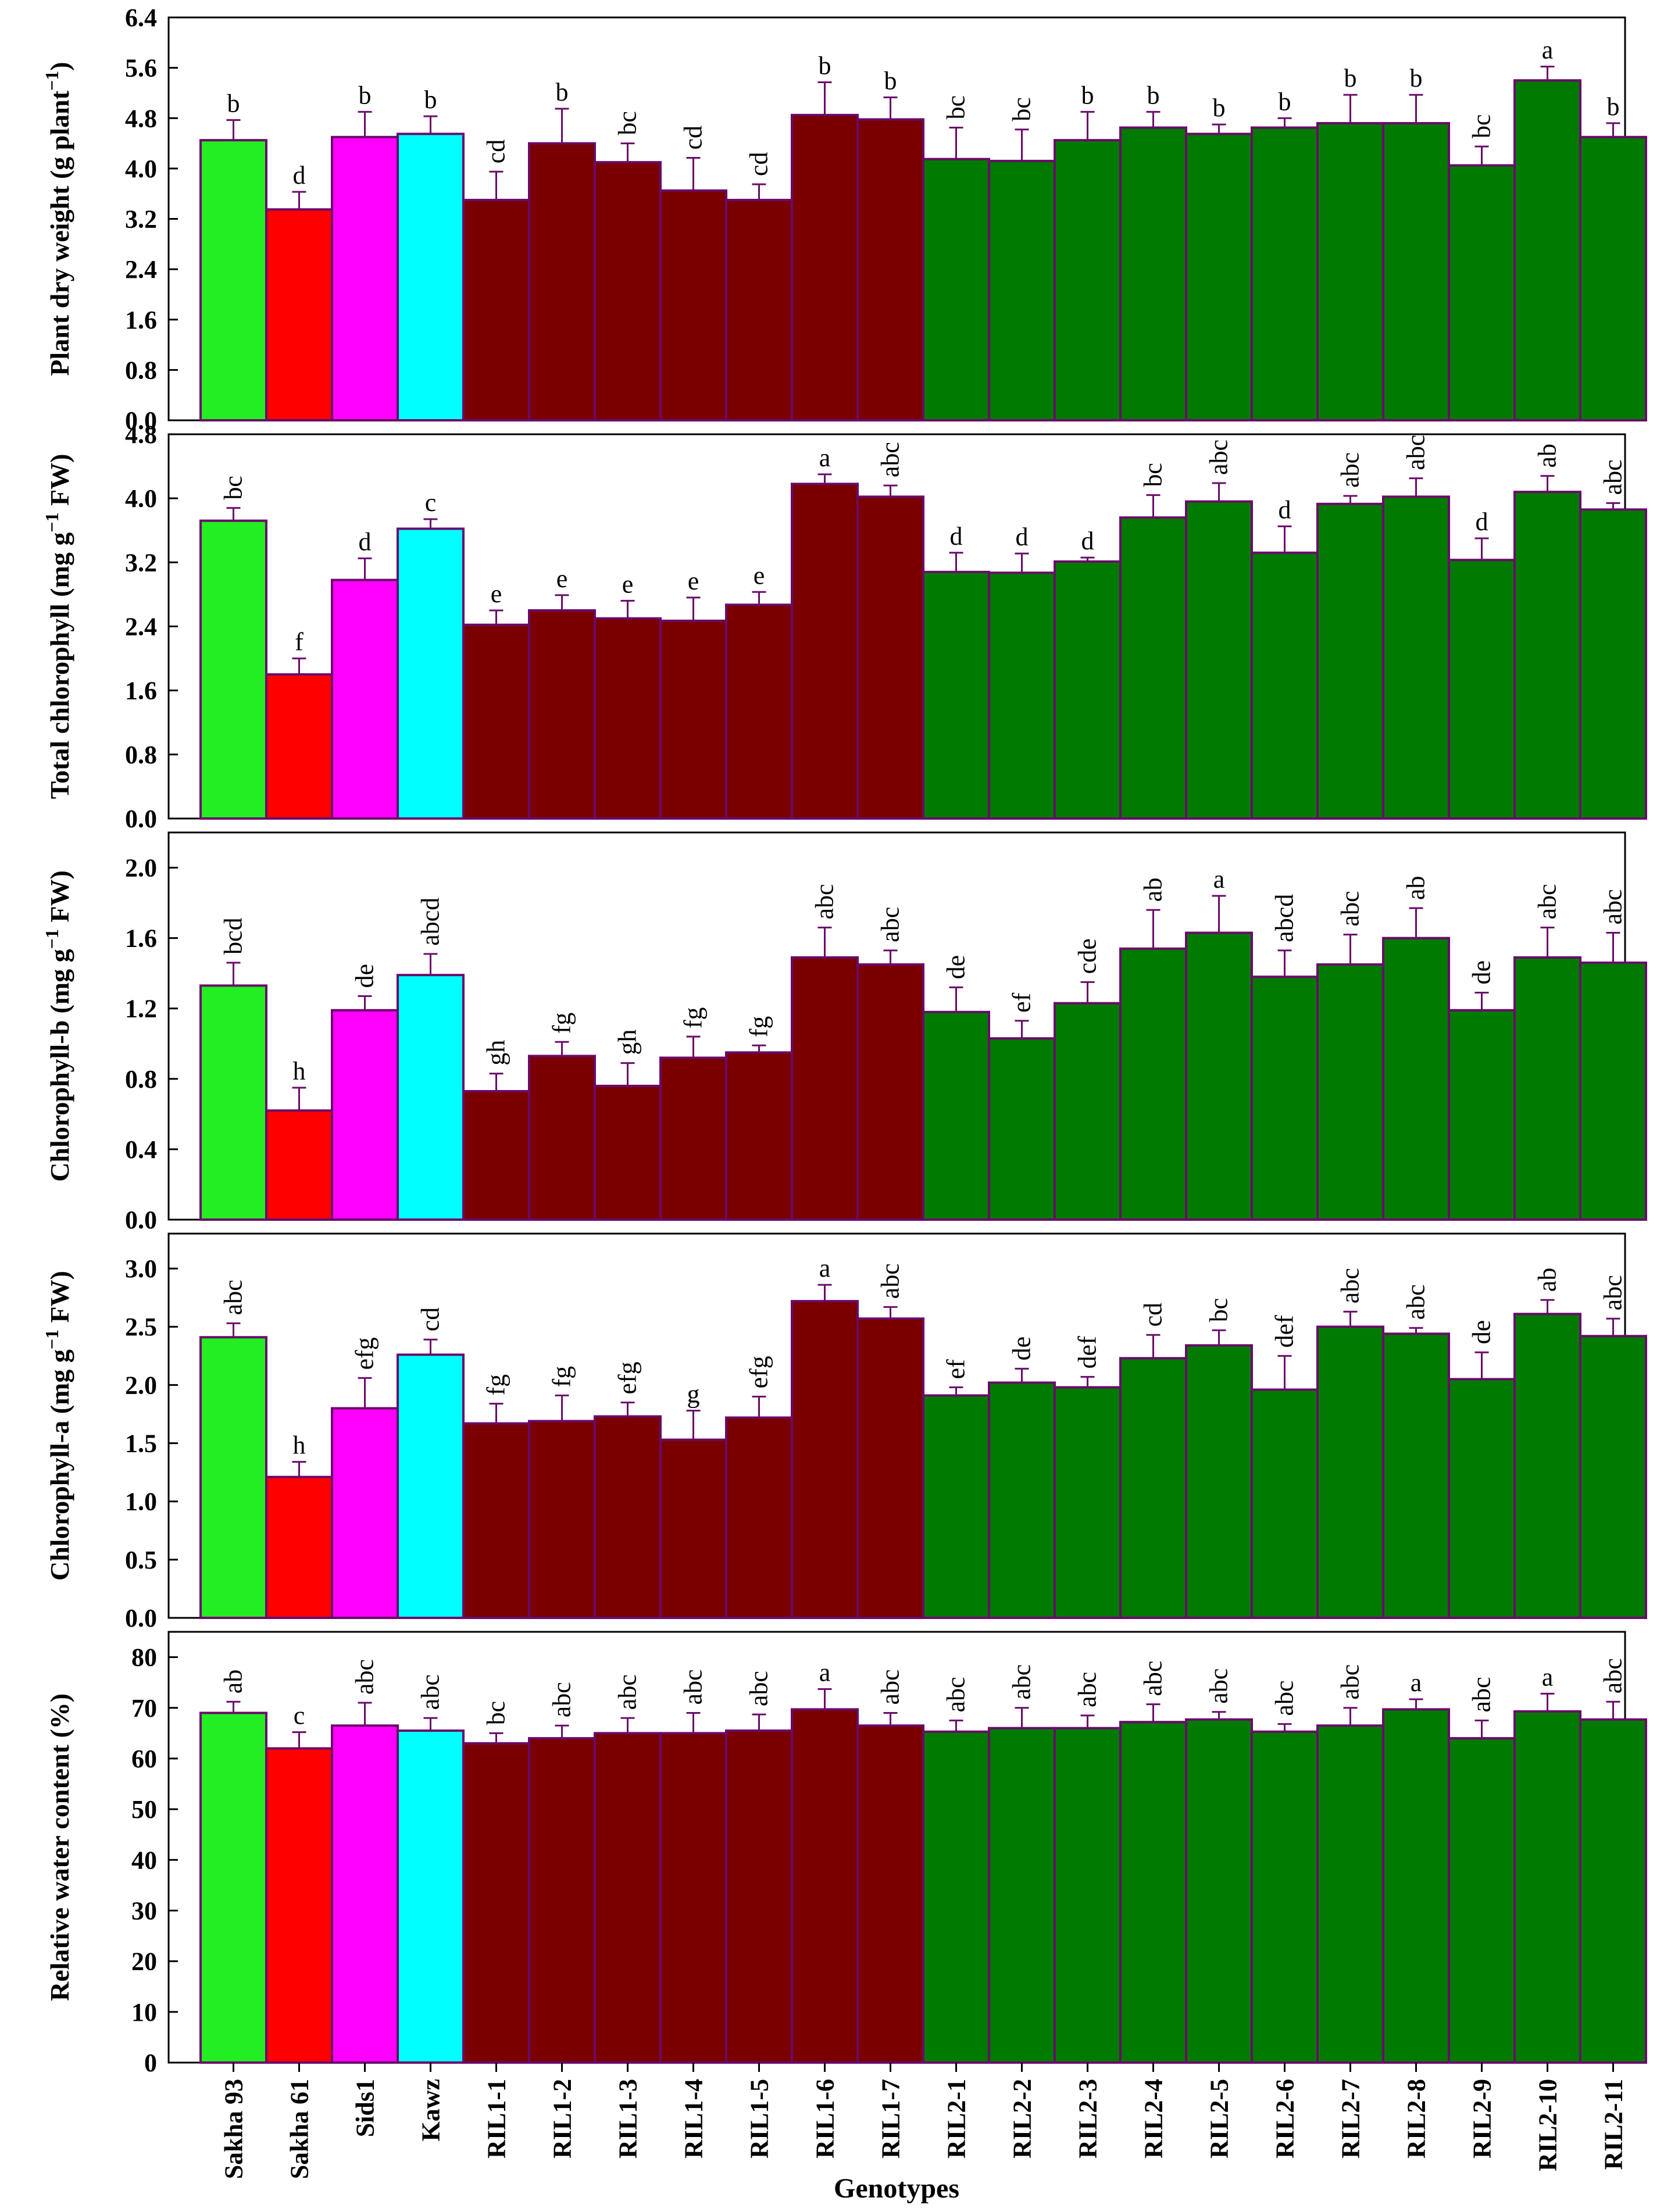 Image resolution: width=1671 pixels, height=2212 pixels. I want to click on panel-4-ytick-label: 2.0, so click(141, 1385).